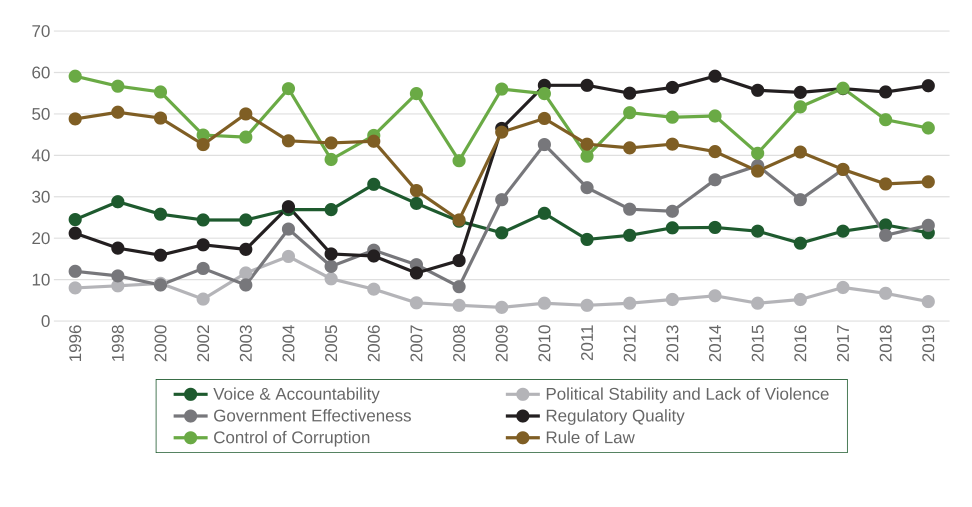 This screenshot has width=972, height=507. I want to click on x-tick-label: 2009, so click(502, 343).